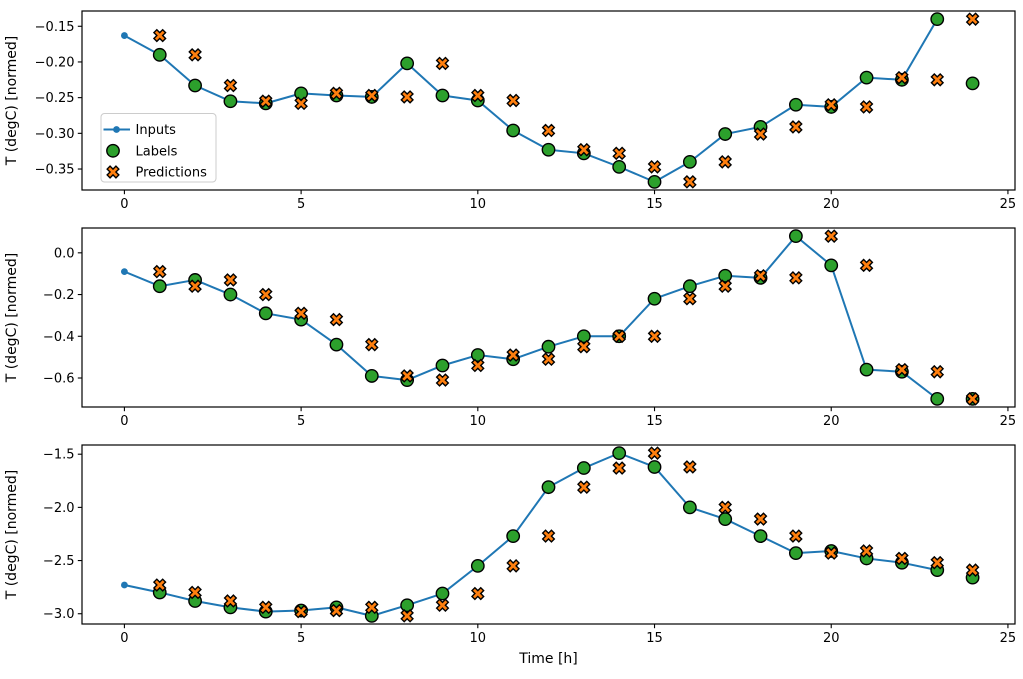  I want to click on legend-item-labels: Labels, so click(142, 151).